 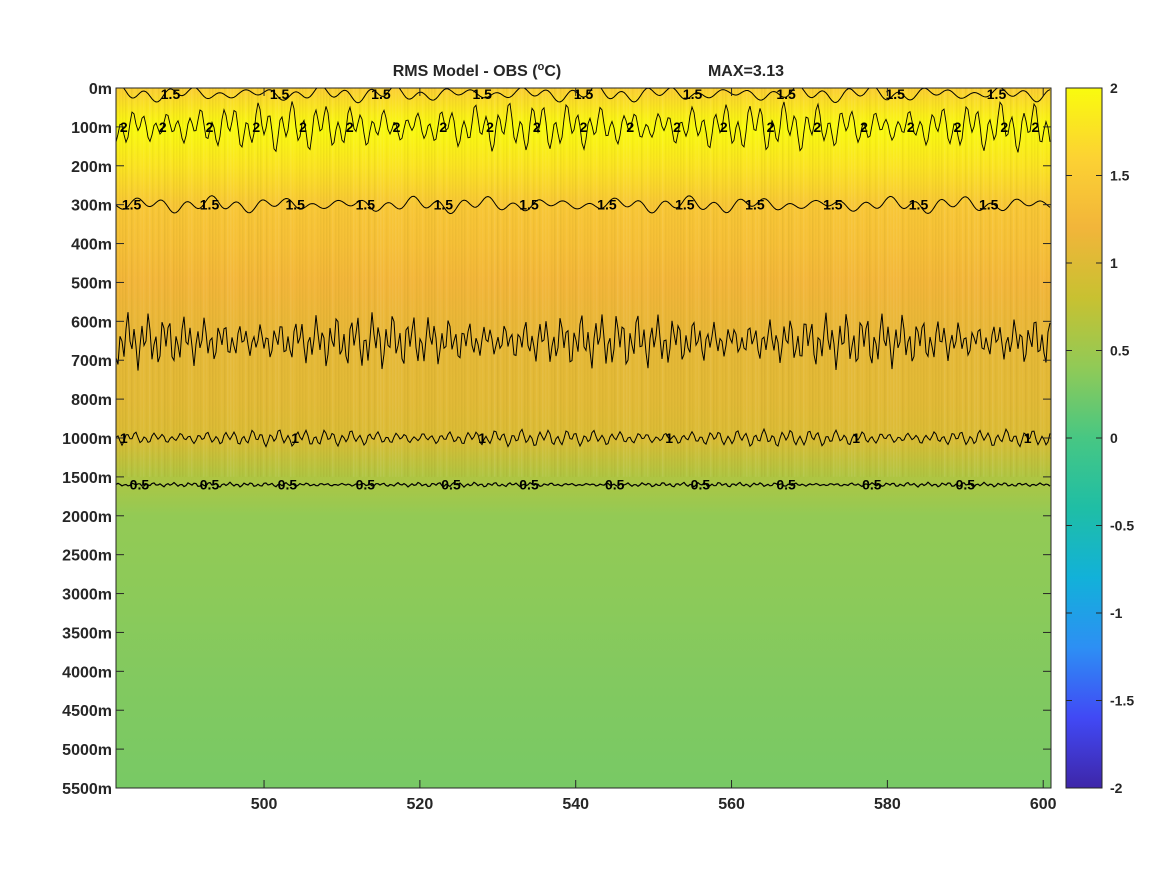 I want to click on y-tick-label: 5500m, so click(x=87, y=789).